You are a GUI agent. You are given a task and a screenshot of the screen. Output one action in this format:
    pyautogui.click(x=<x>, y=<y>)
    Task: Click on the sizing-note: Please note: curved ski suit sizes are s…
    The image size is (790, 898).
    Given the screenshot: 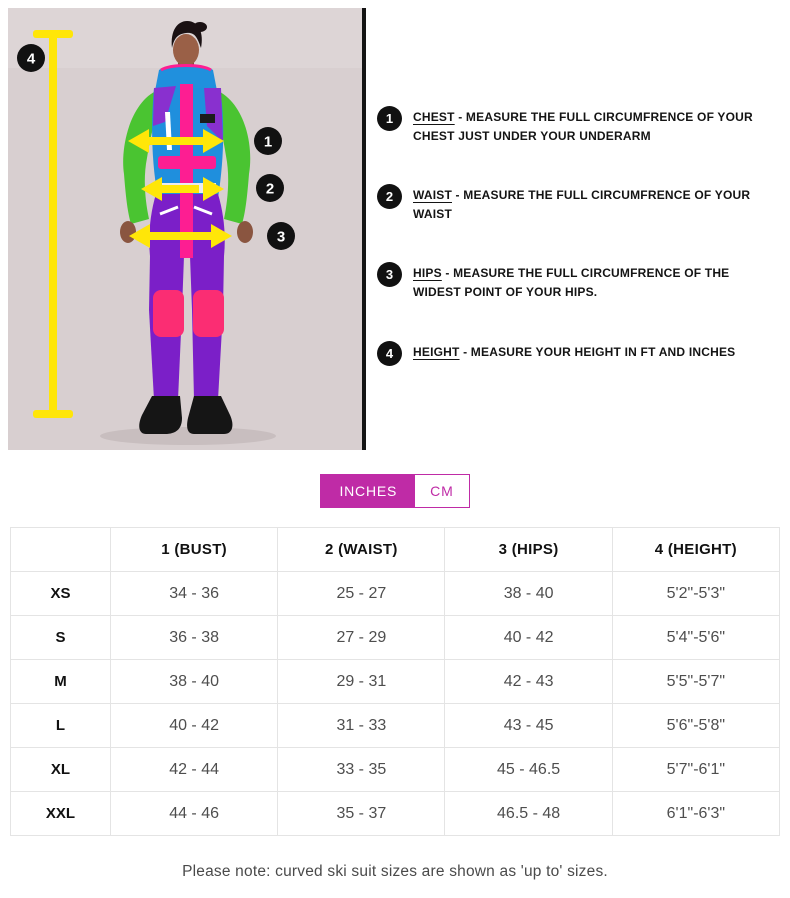 What is the action you would take?
    pyautogui.click(x=395, y=871)
    